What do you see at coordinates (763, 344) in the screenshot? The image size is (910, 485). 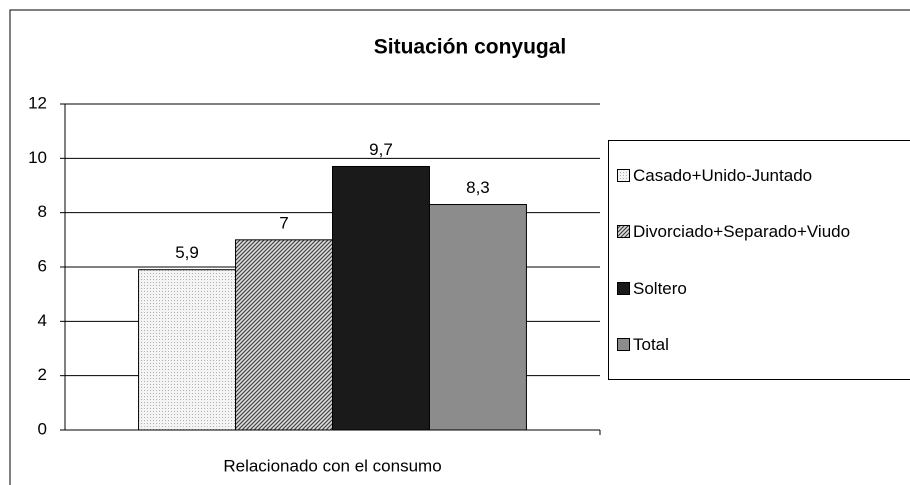 I see `legend-entry: Total` at bounding box center [763, 344].